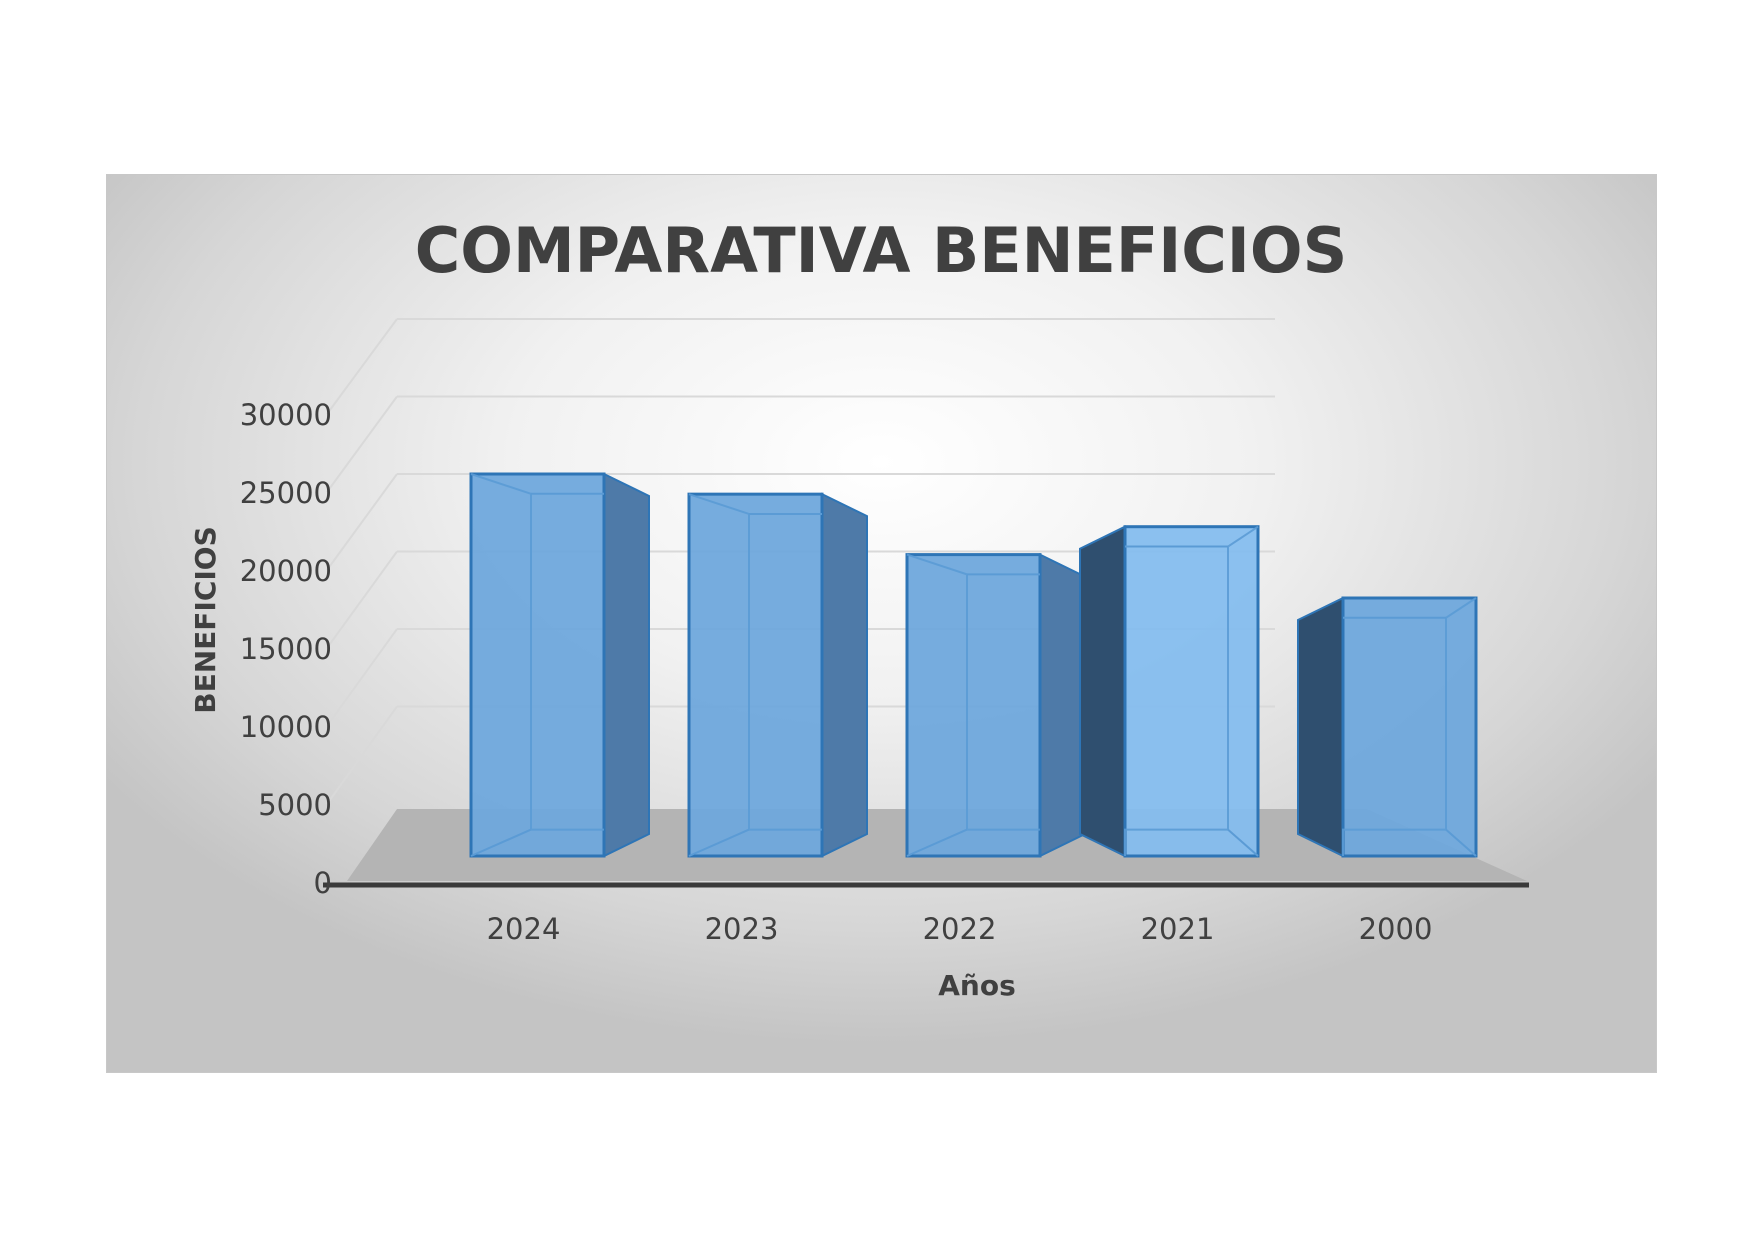  I want to click on x-tick-label: 2023, so click(742, 929).